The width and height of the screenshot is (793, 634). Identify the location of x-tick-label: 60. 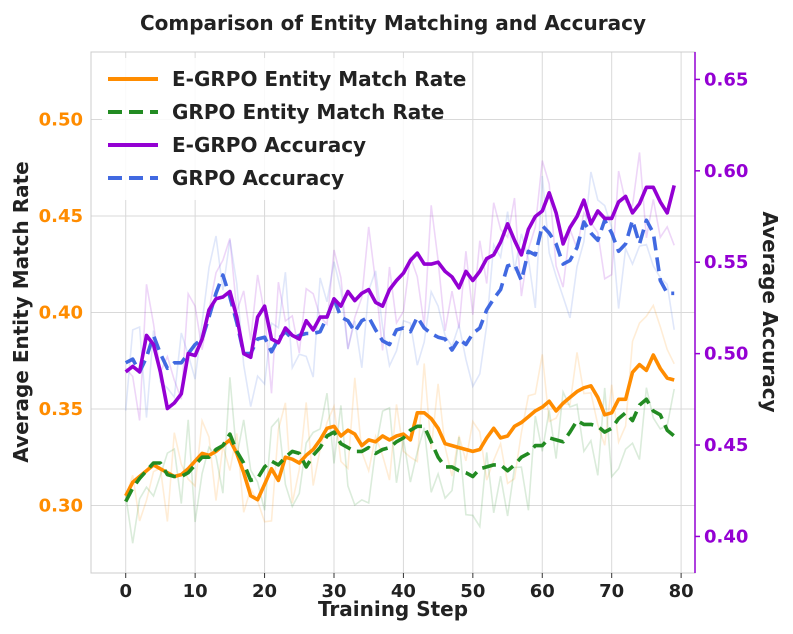
(542, 591).